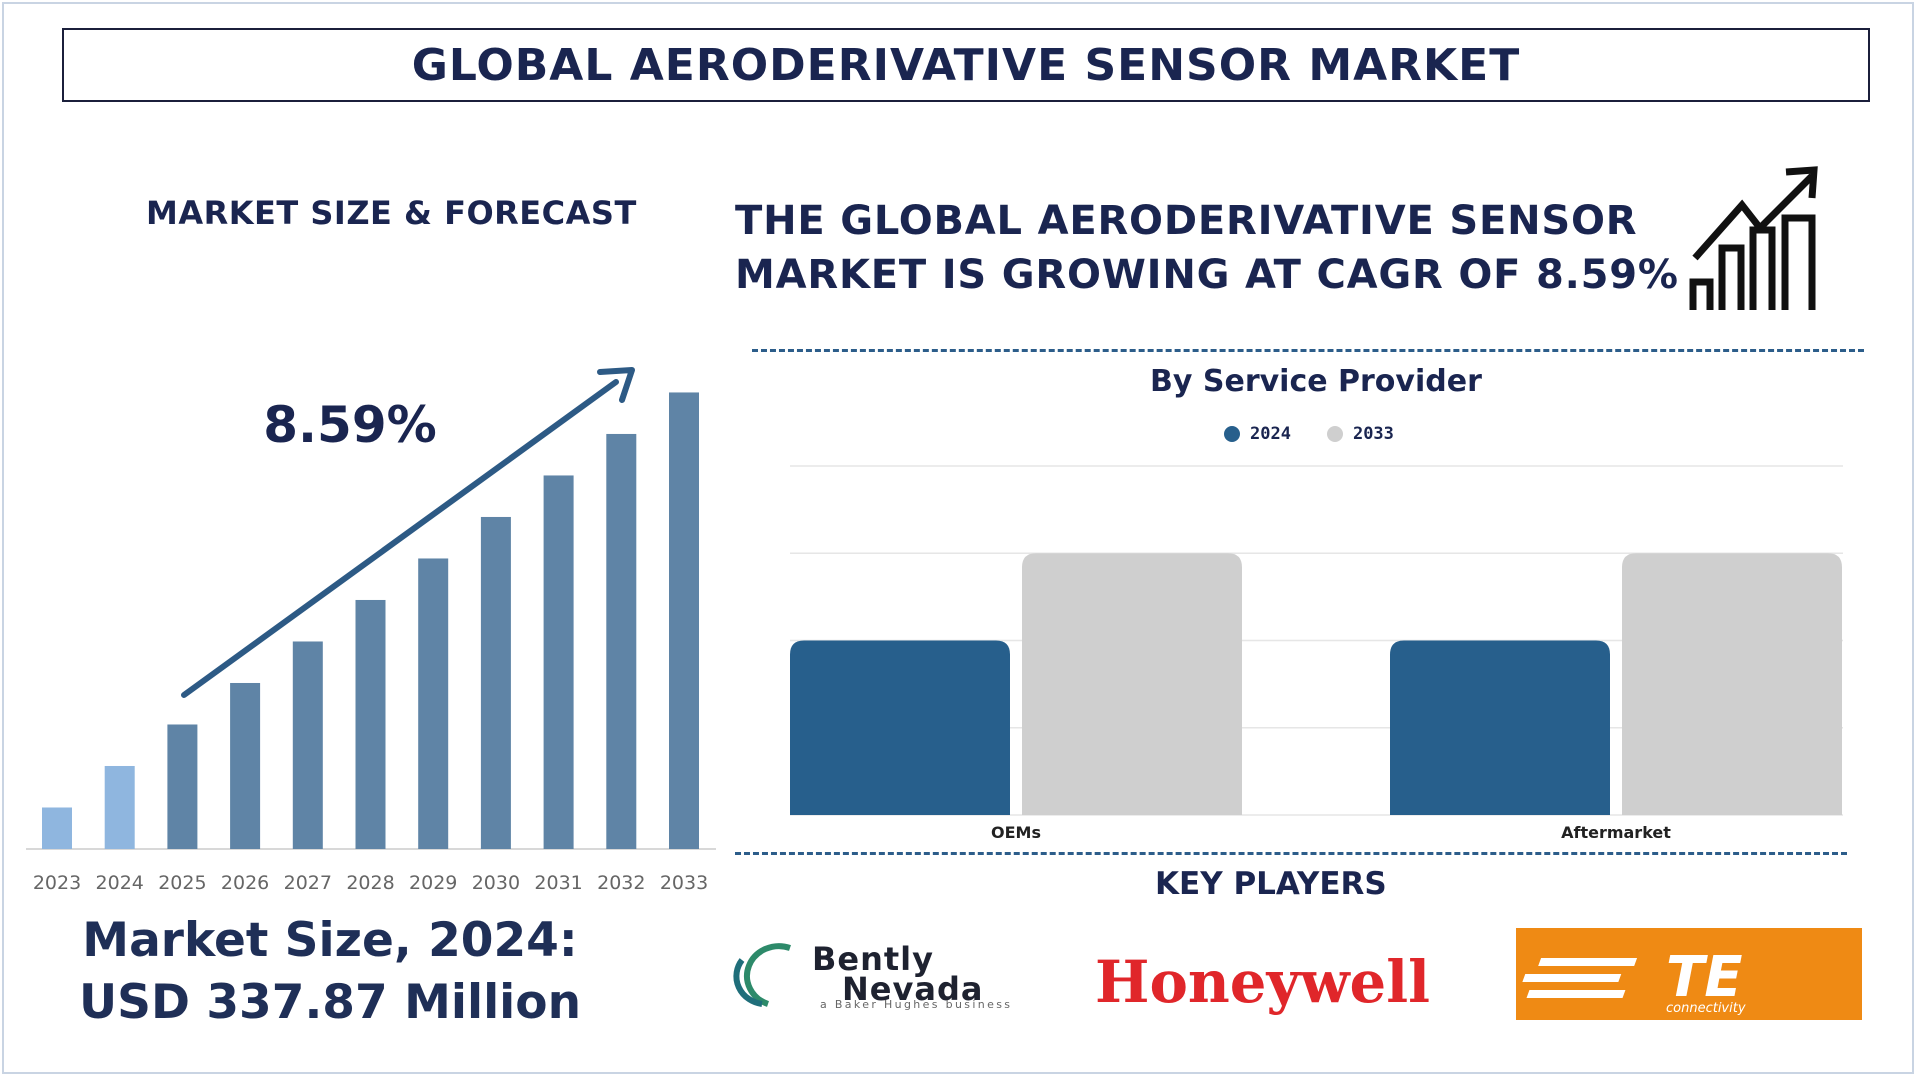 The height and width of the screenshot is (1080, 1920). Describe the element at coordinates (1732, 684) in the screenshot. I see `service-bar-aftermarket-2033` at that location.